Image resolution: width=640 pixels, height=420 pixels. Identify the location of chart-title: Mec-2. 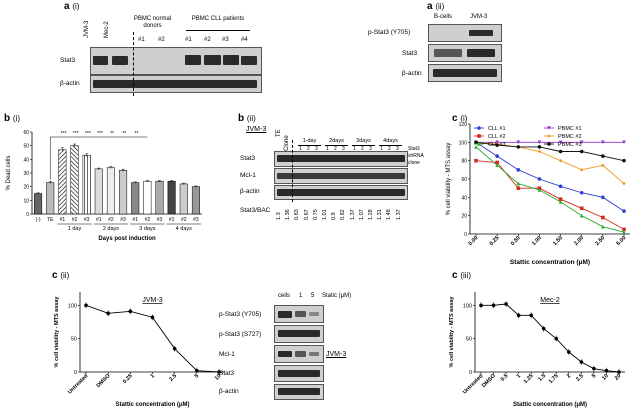
(550, 300).